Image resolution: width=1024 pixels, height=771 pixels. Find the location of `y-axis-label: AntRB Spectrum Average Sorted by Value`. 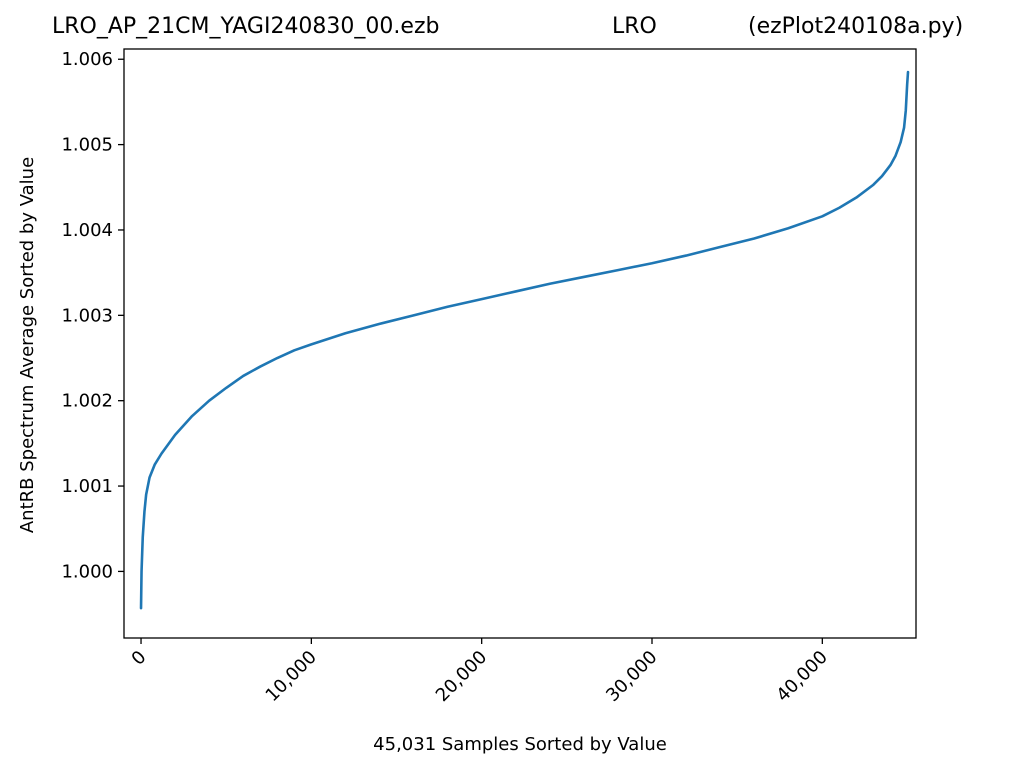

y-axis-label: AntRB Spectrum Average Sorted by Value is located at coordinates (27, 345).